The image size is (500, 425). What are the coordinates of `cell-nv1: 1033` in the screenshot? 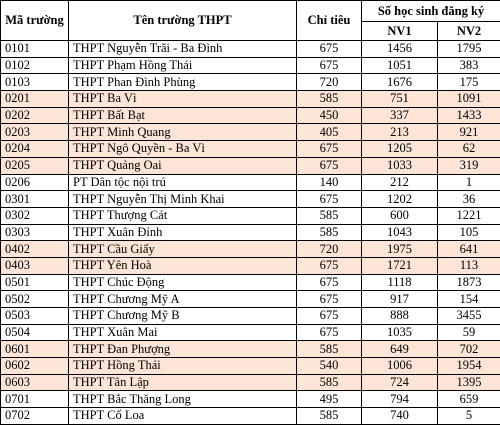 It's located at (400, 165).